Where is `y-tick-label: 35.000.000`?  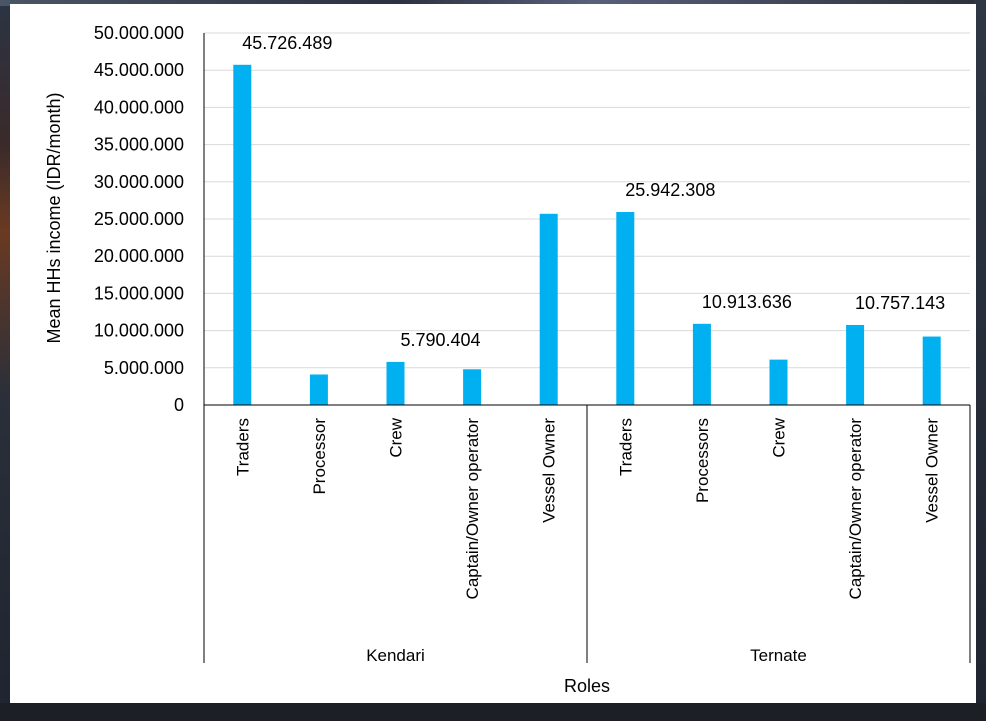 y-tick-label: 35.000.000 is located at coordinates (139, 145).